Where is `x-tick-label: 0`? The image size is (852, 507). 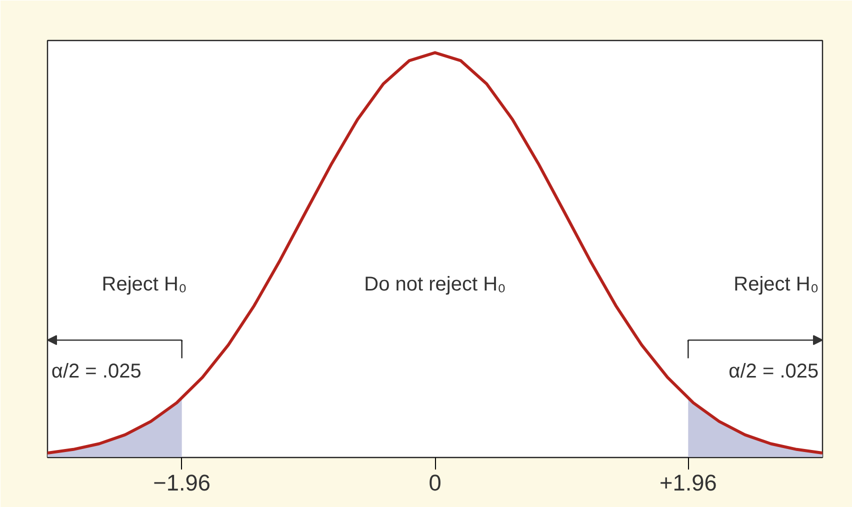 x-tick-label: 0 is located at coordinates (435, 483).